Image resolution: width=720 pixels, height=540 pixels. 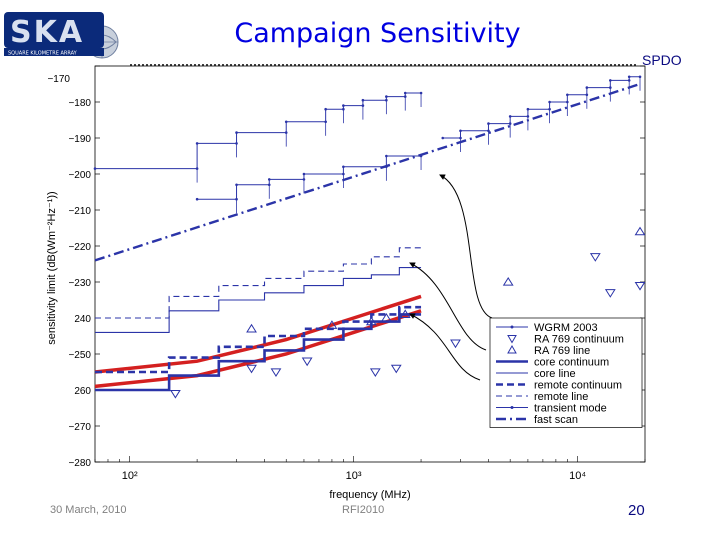 I want to click on y-tick-label: −180, so click(x=79, y=103).